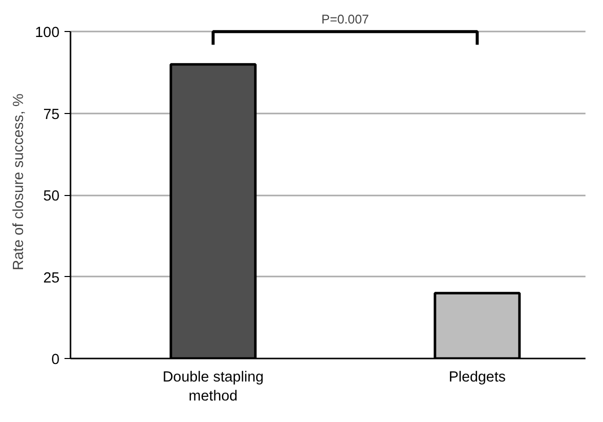  What do you see at coordinates (213, 387) in the screenshot?
I see `x-tick-label: Double stapling method` at bounding box center [213, 387].